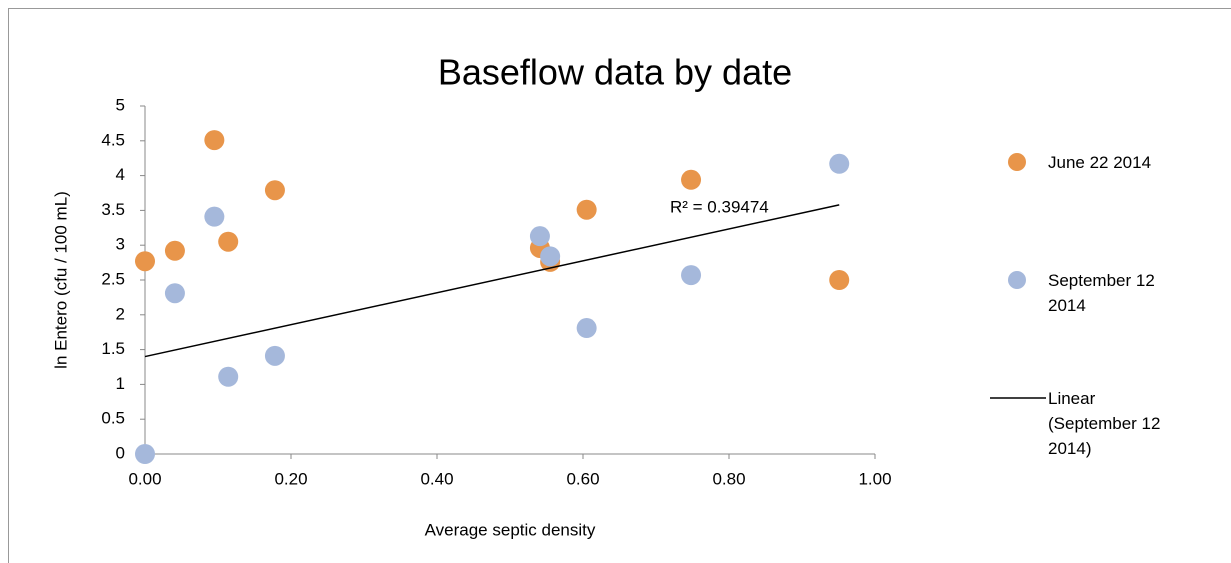 The image size is (1231, 563). What do you see at coordinates (728, 478) in the screenshot?
I see `x-tick-label: 0.80` at bounding box center [728, 478].